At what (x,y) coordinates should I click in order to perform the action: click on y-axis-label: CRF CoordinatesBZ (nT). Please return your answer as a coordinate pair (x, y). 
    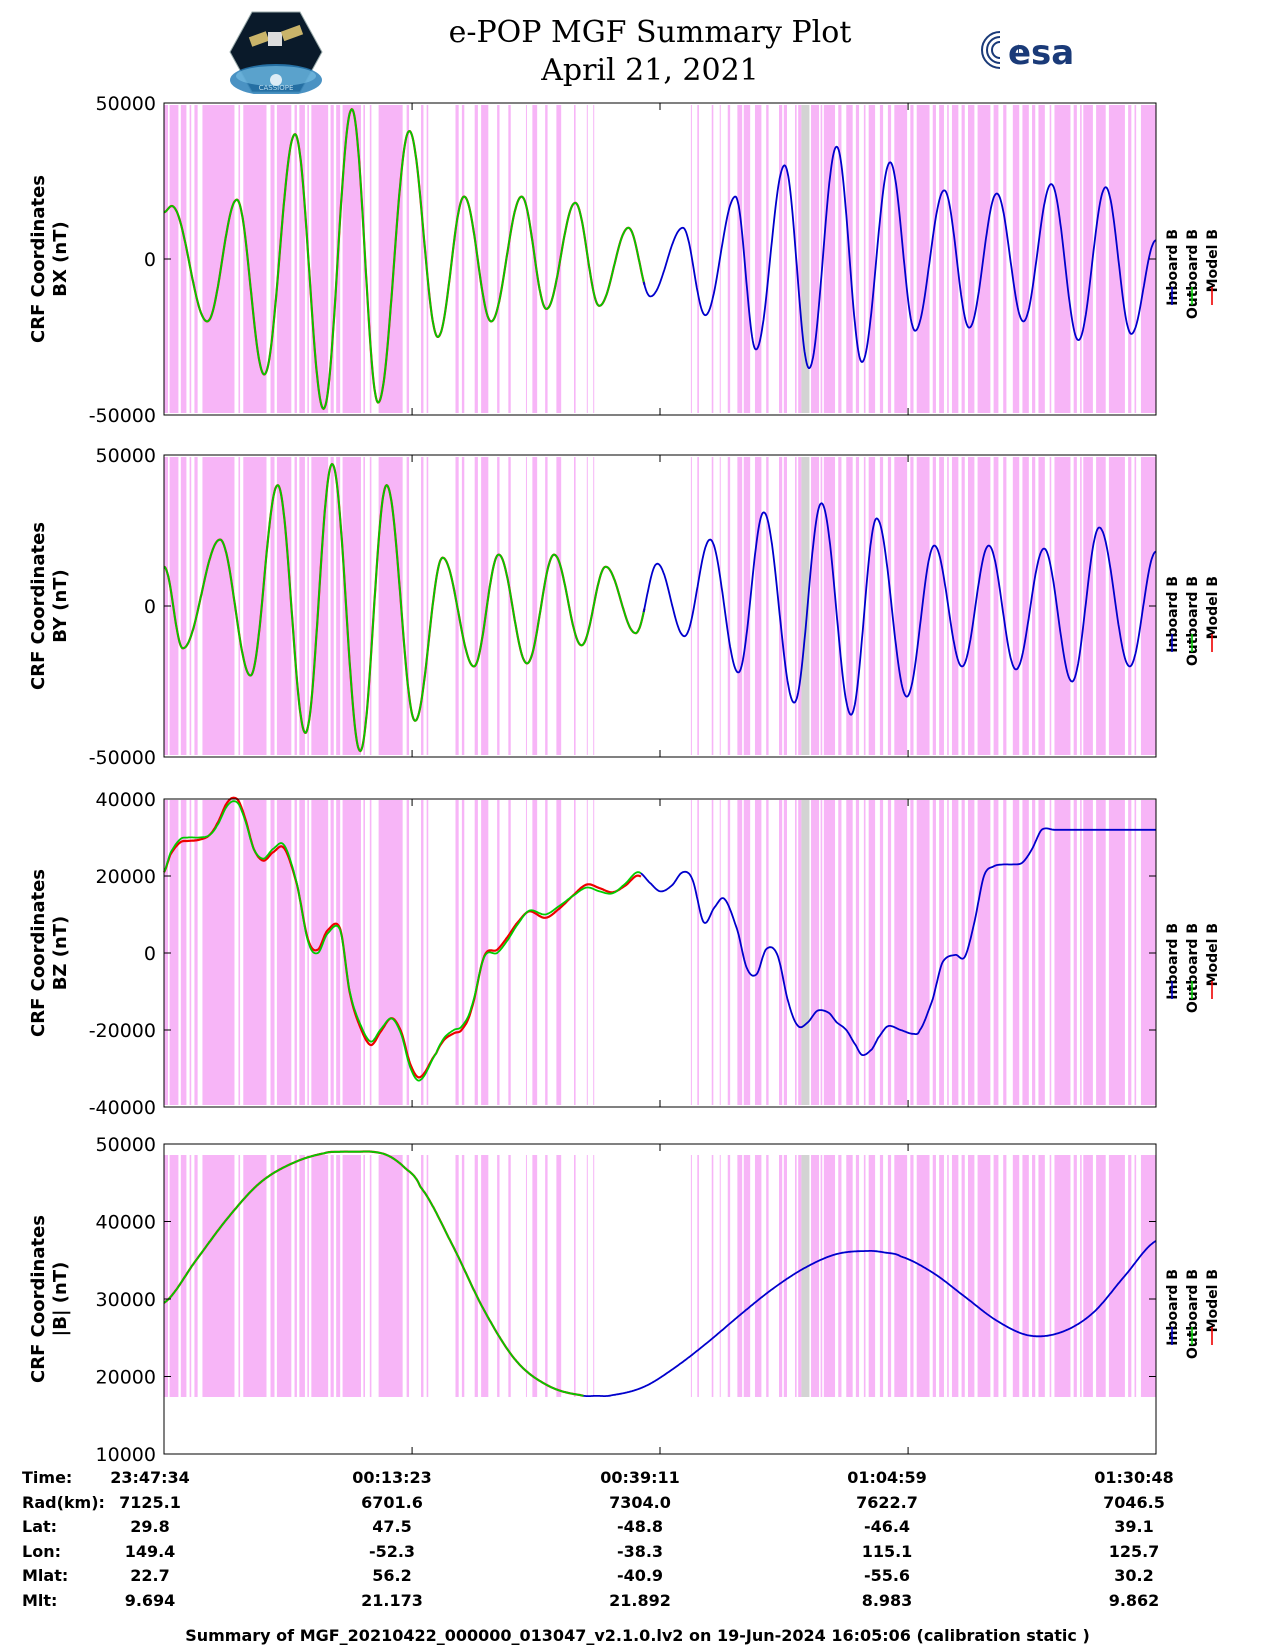
    Looking at the image, I should click on (49, 953).